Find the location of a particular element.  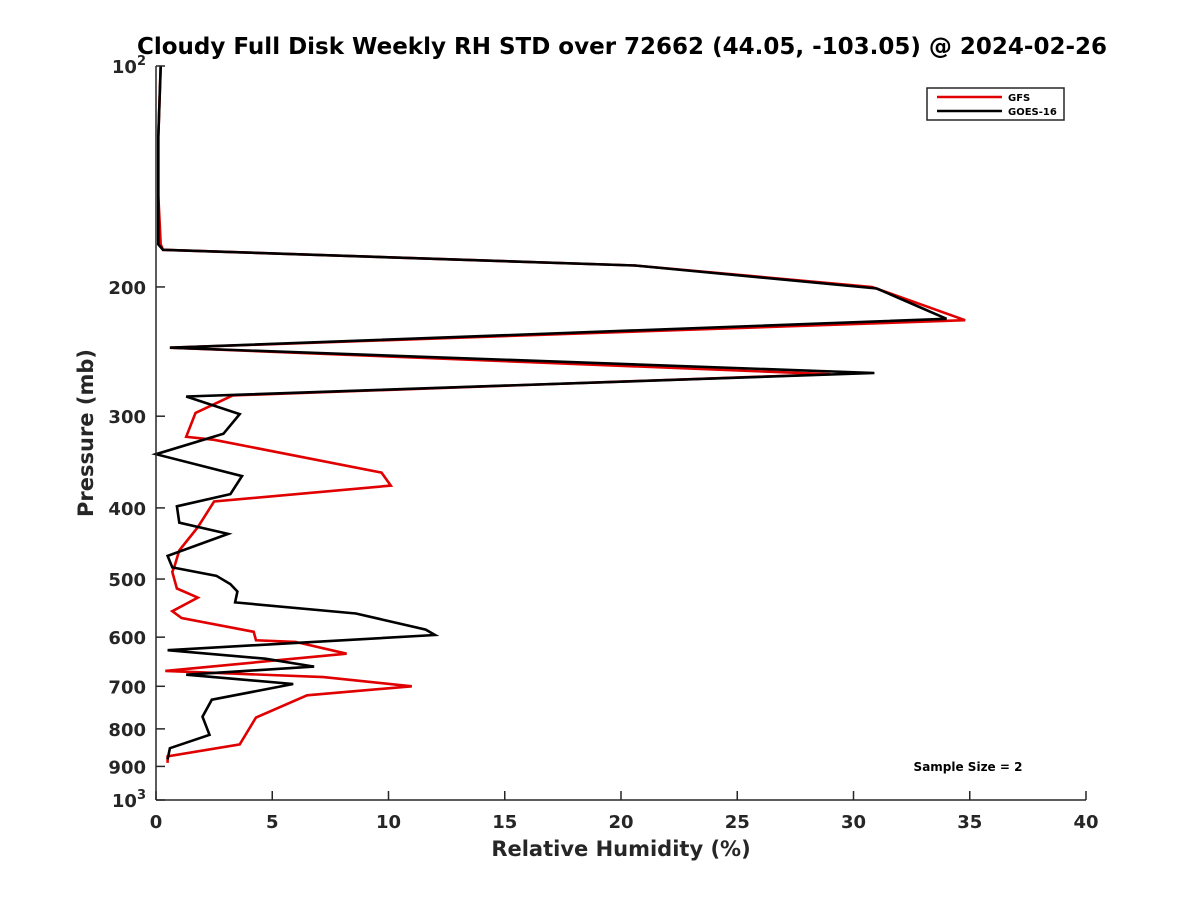

x-axis-label: Relative Humidity (%) is located at coordinates (620, 849).